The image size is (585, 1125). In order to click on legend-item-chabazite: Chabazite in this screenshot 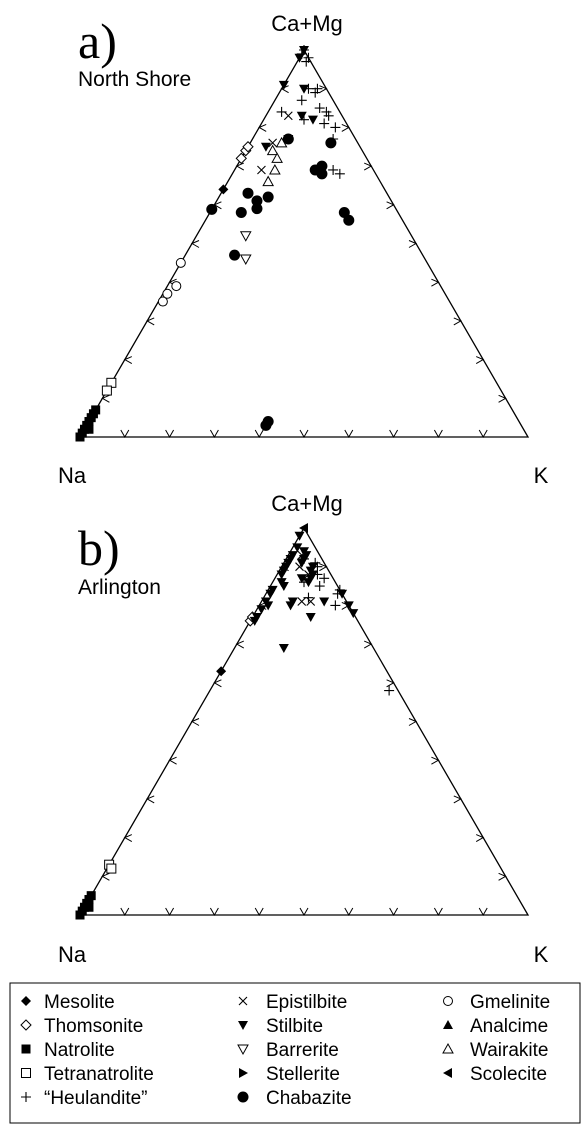, I will do `click(294, 1098)`.